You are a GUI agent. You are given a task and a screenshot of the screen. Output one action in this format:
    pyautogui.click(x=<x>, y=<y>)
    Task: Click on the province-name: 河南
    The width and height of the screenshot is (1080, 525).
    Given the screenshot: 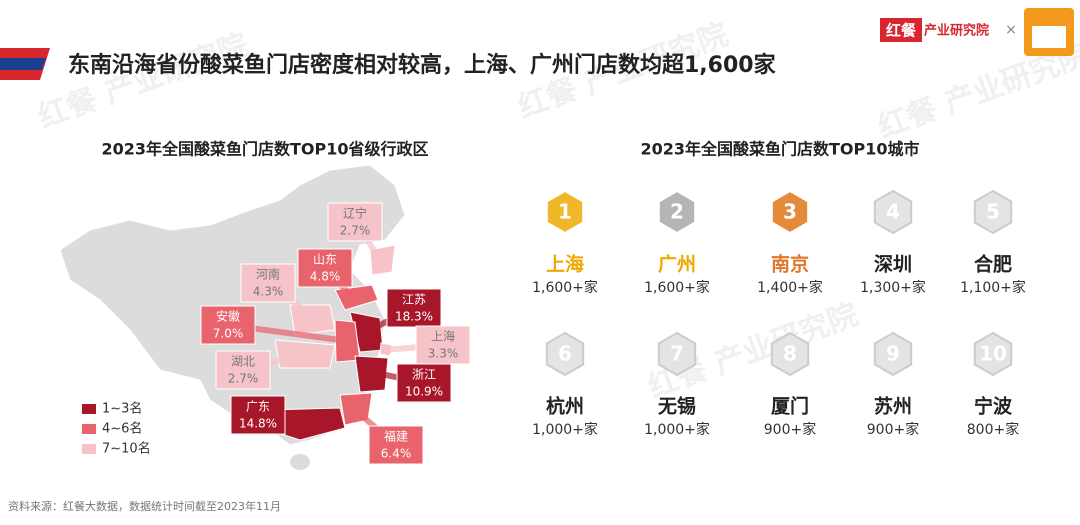 What is the action you would take?
    pyautogui.click(x=268, y=274)
    